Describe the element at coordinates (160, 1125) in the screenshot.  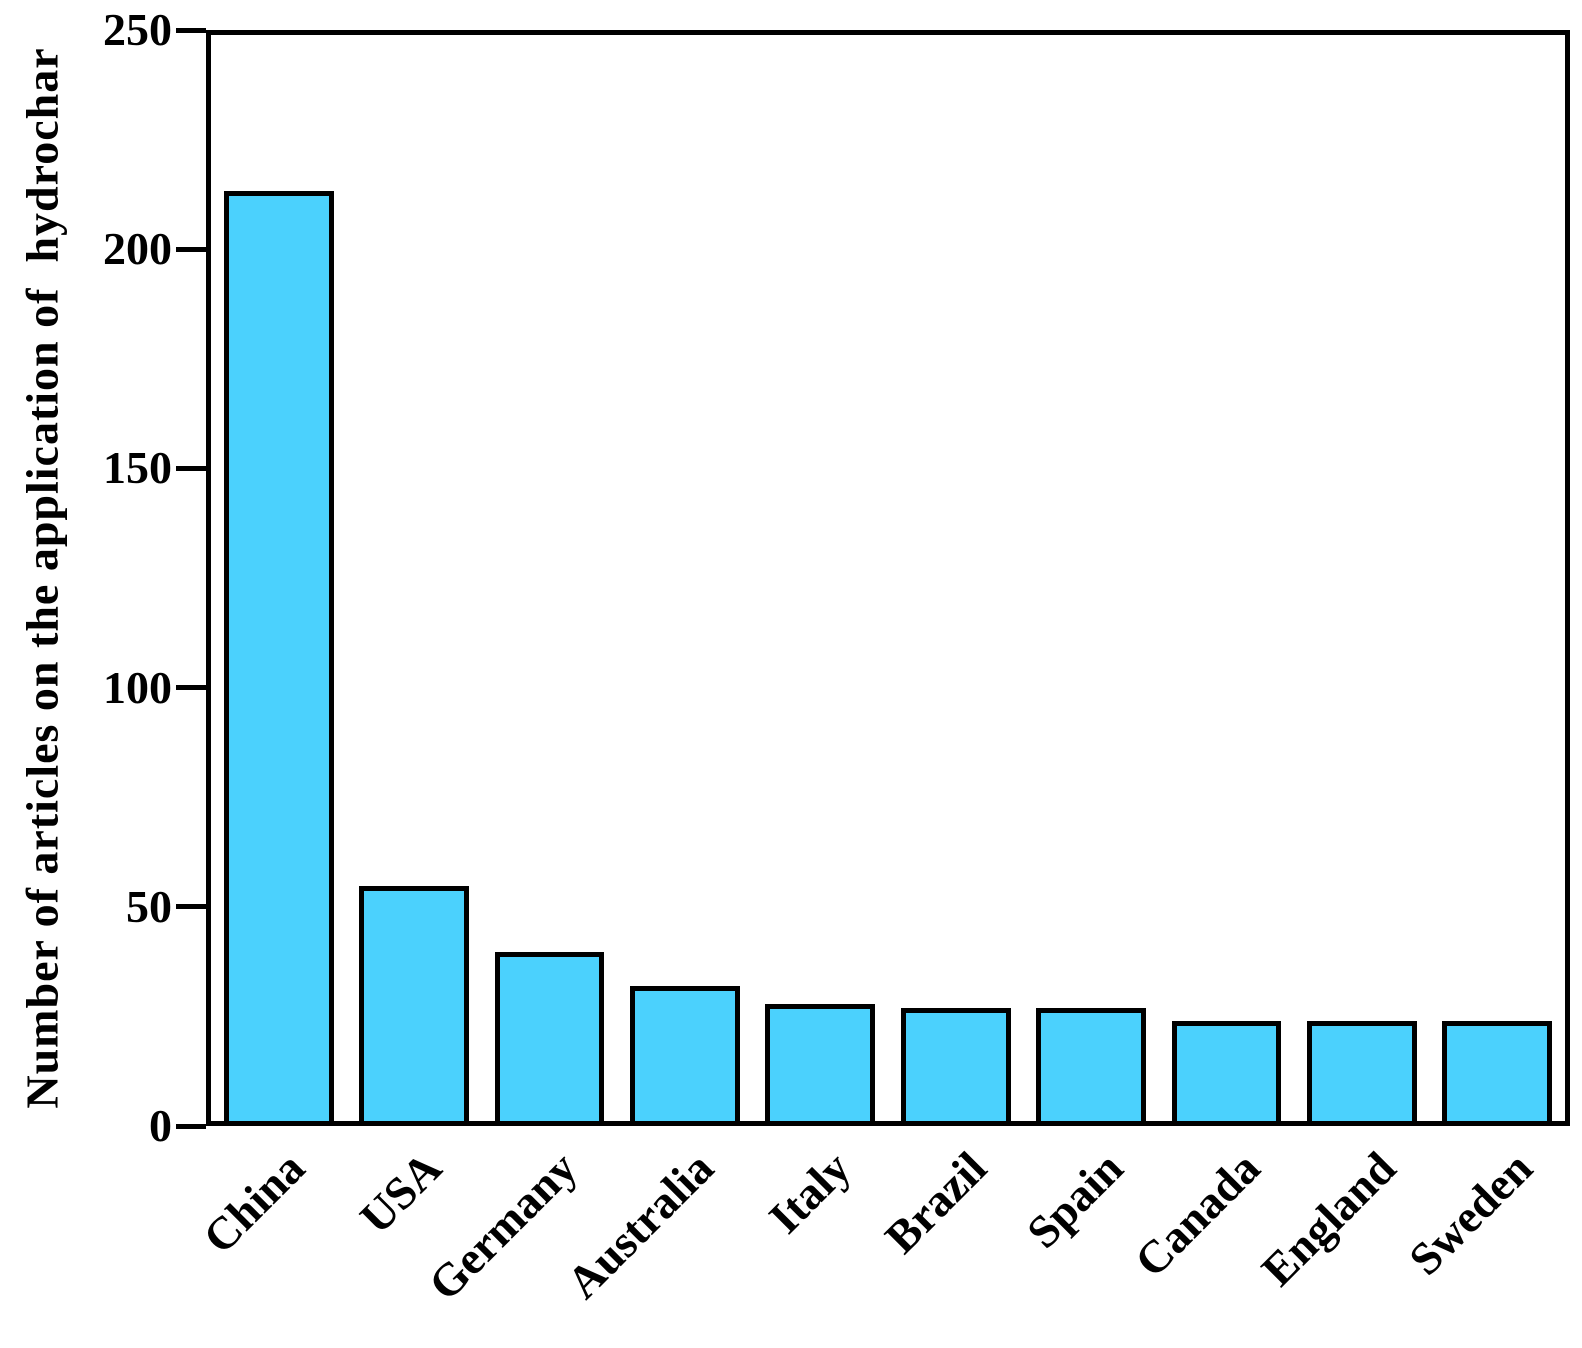
I see `y-tick-label: 0` at that location.